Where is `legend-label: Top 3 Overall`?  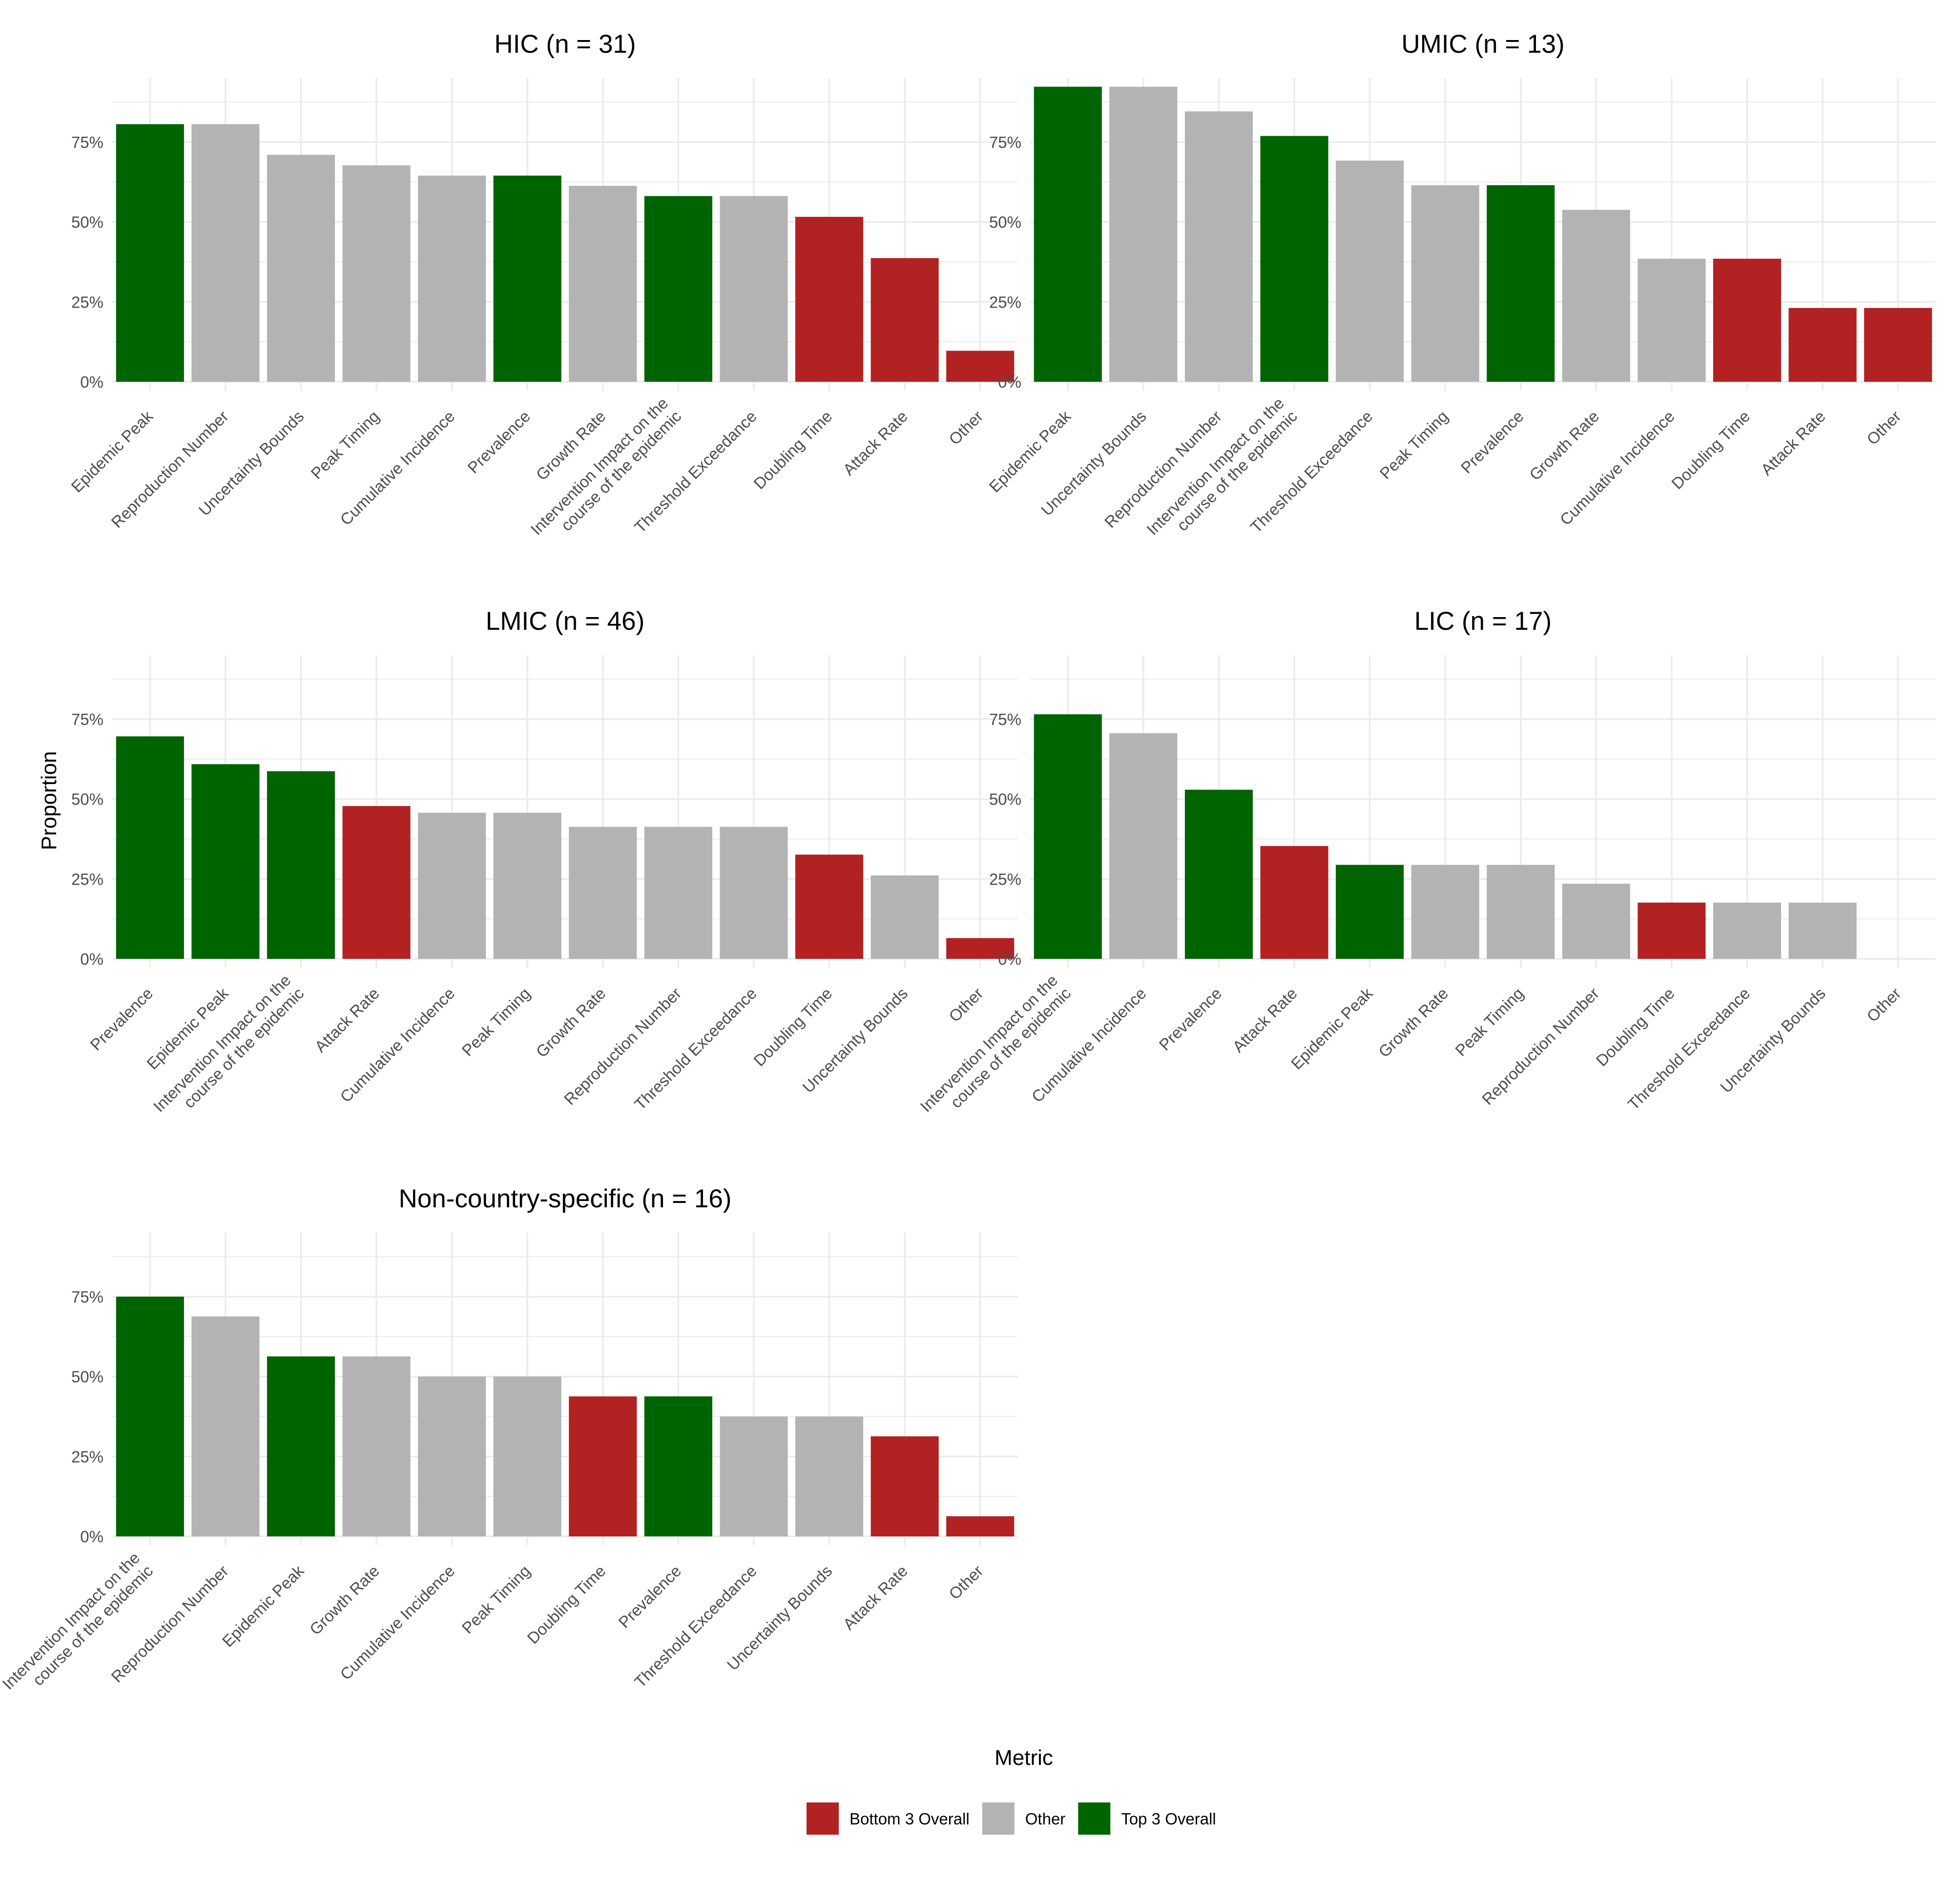 legend-label: Top 3 Overall is located at coordinates (1169, 1819).